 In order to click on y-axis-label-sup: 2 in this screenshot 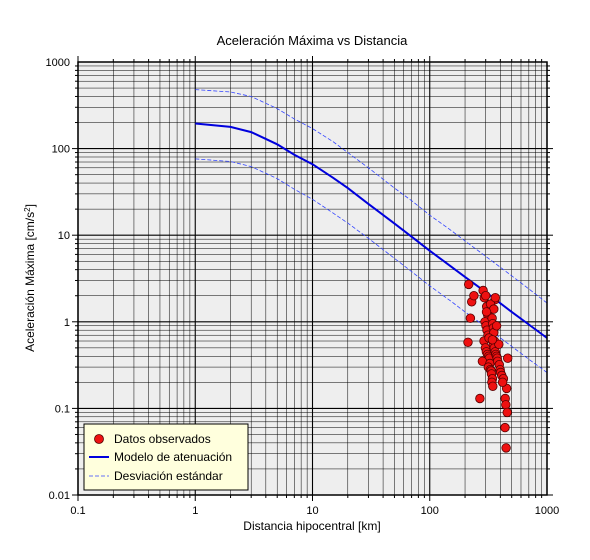, I will do `click(27, 209)`.